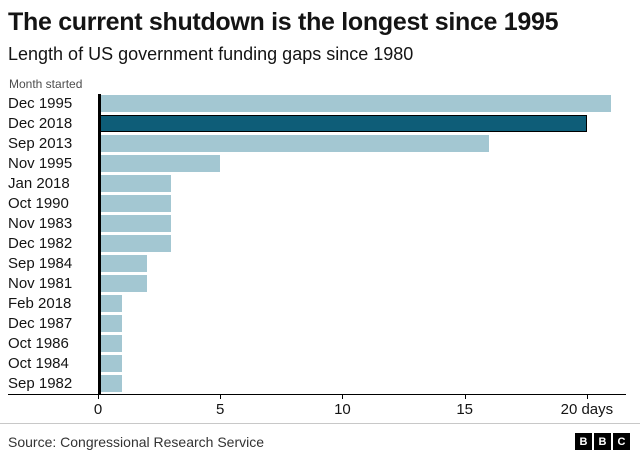 This screenshot has width=640, height=459. Describe the element at coordinates (360, 409) in the screenshot. I see `x-axis: 0 5 10 15 20 days` at that location.